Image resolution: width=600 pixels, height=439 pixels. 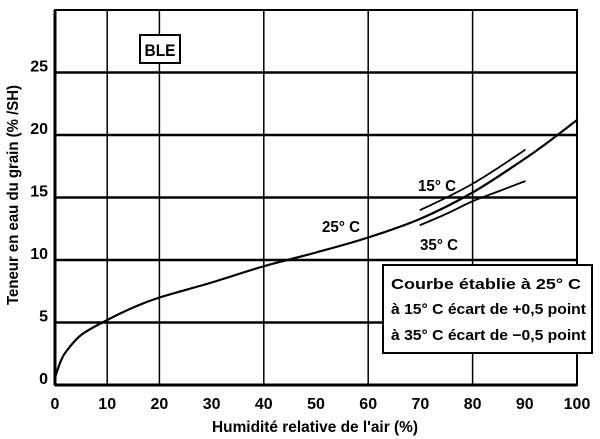 I want to click on series-label-35c: 35° C, so click(x=439, y=245).